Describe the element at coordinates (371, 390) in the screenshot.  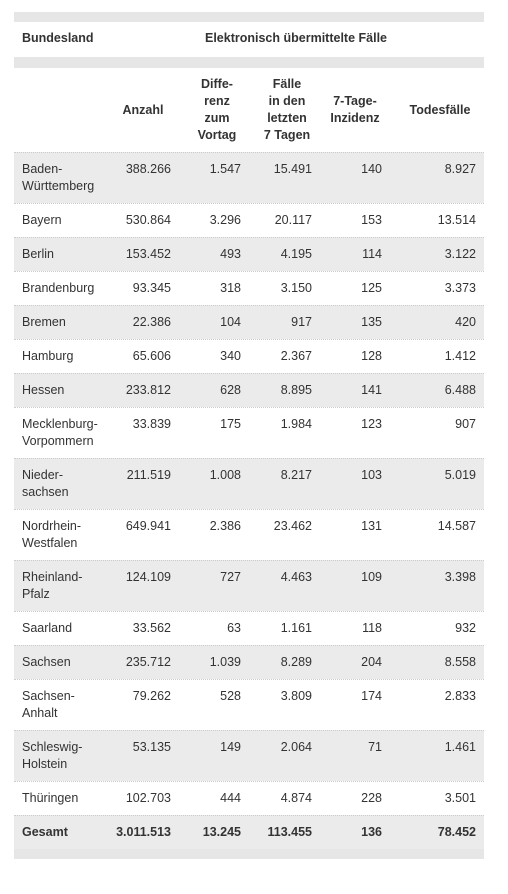
I see `cell-value: 141` at that location.